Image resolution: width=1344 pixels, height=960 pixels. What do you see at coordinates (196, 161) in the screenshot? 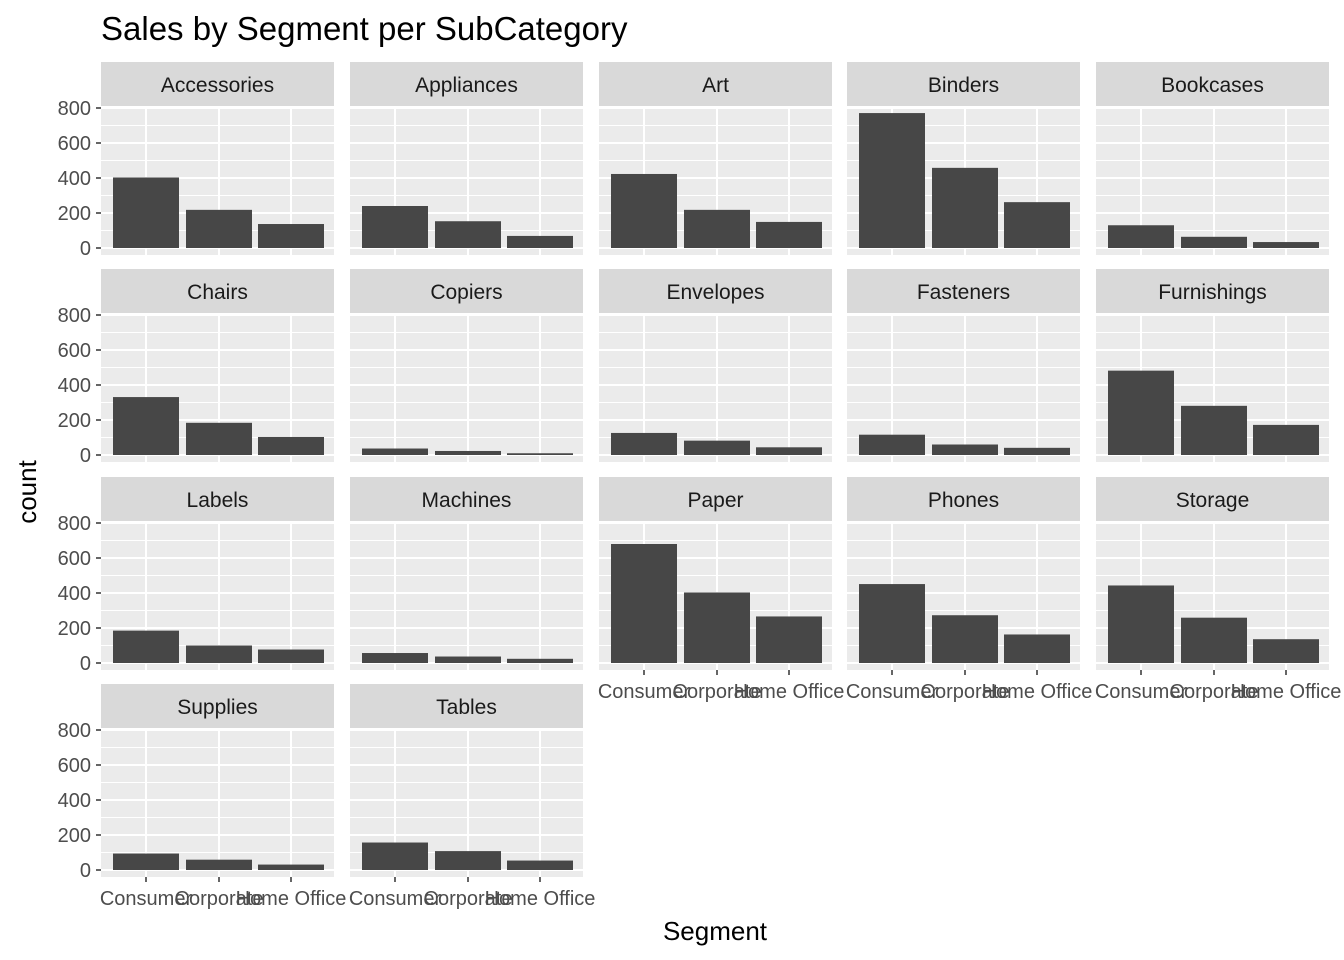
I see `facet-panel: Accessories 0 200 400 600 800` at bounding box center [196, 161].